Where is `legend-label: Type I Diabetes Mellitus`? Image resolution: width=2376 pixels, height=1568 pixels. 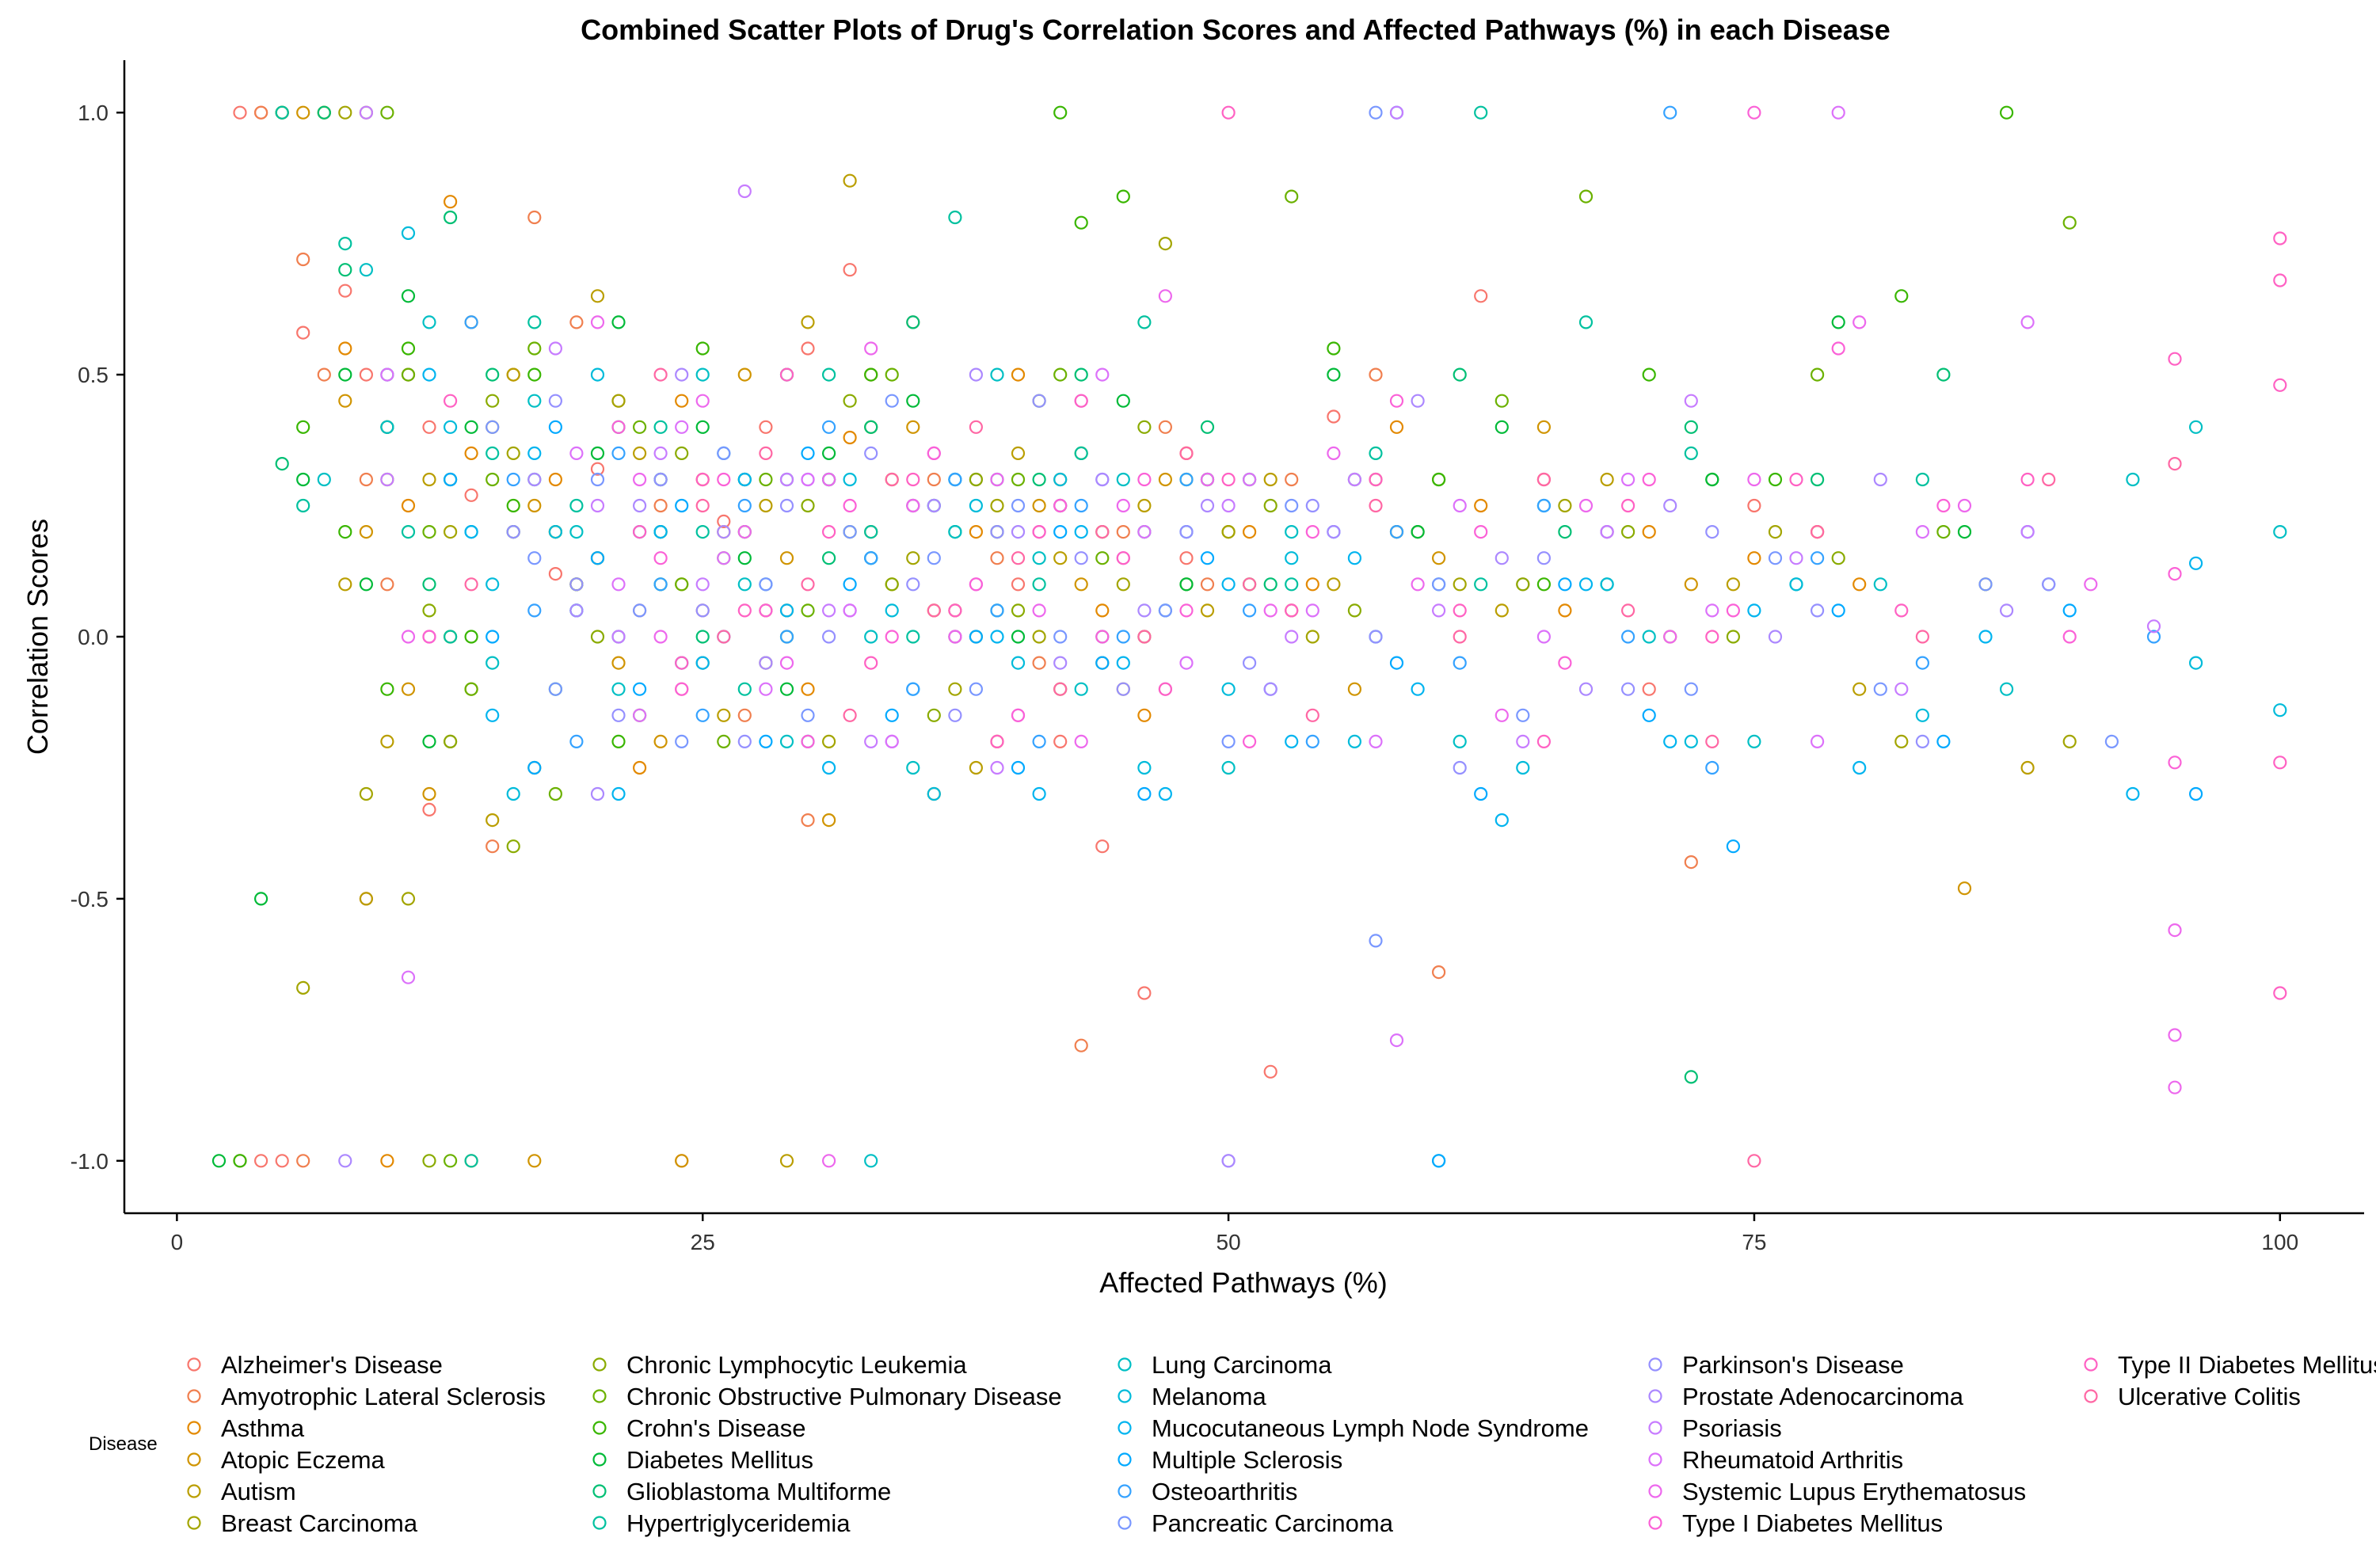 legend-label: Type I Diabetes Mellitus is located at coordinates (1812, 1523).